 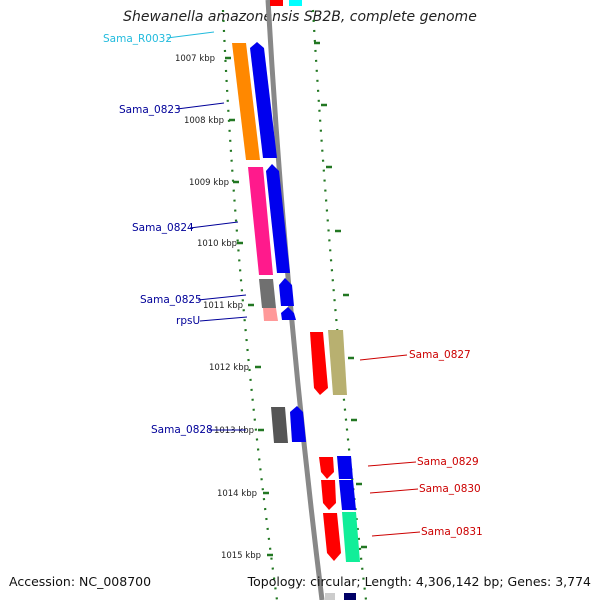 What do you see at coordinates (279, 425) in the screenshot?
I see `feature-sama-0828-gray` at bounding box center [279, 425].